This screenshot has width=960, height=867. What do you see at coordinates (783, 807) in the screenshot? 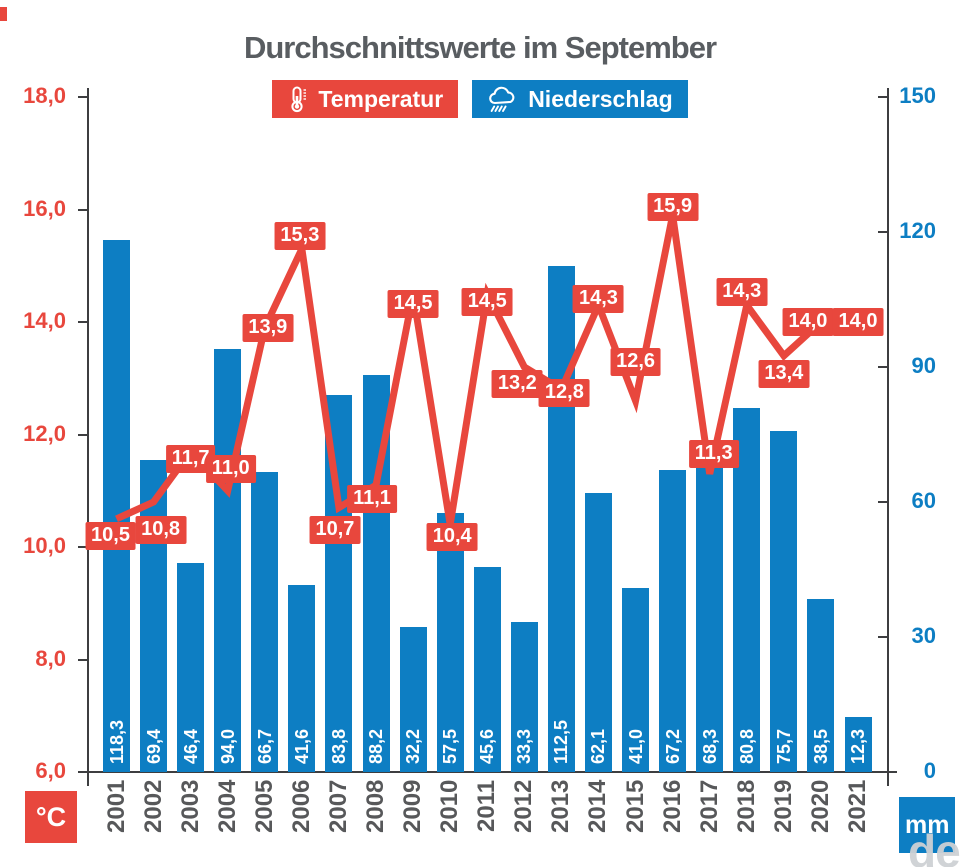
I see `x-axis-label-2019: 2019` at bounding box center [783, 807].